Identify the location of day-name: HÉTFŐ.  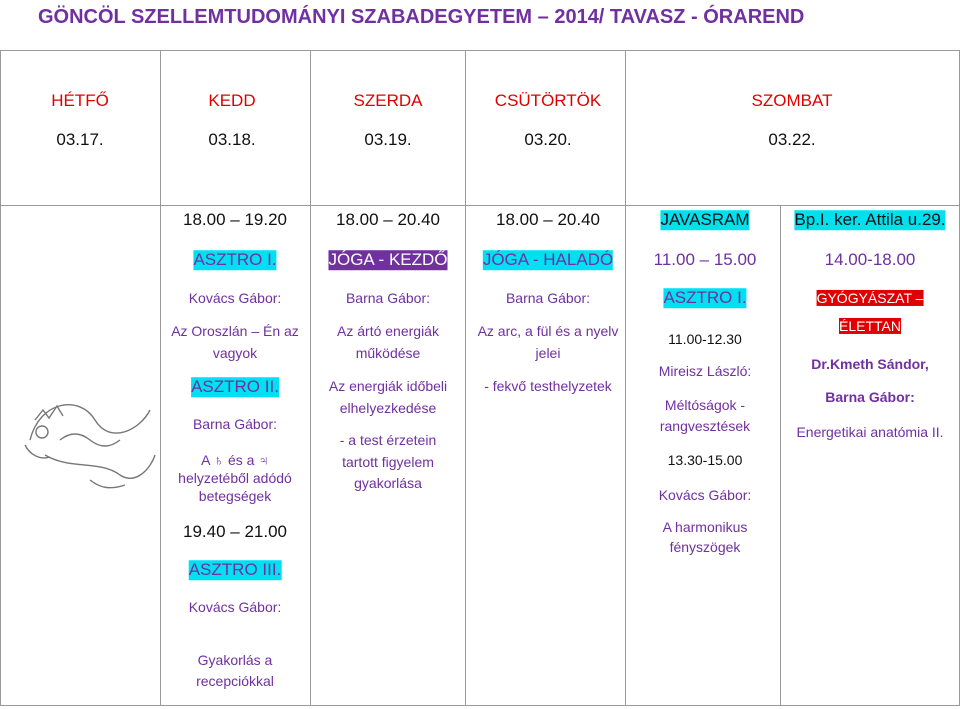
(80, 101).